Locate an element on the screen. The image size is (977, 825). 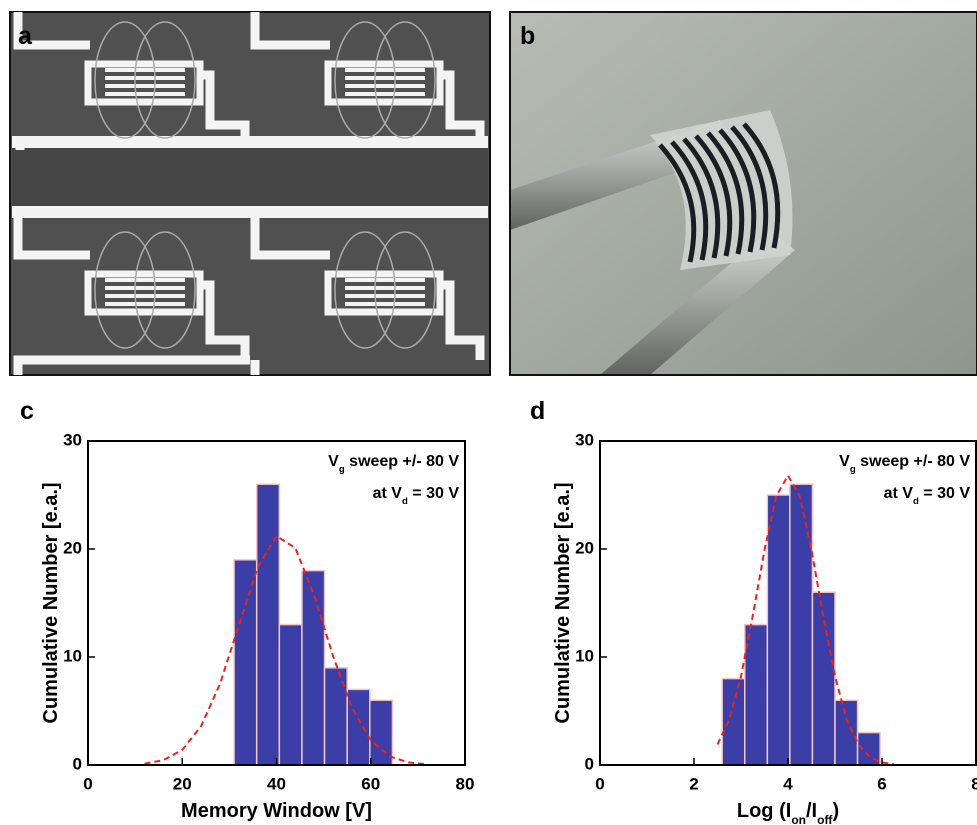
x-tick-label: 80 is located at coordinates (465, 783).